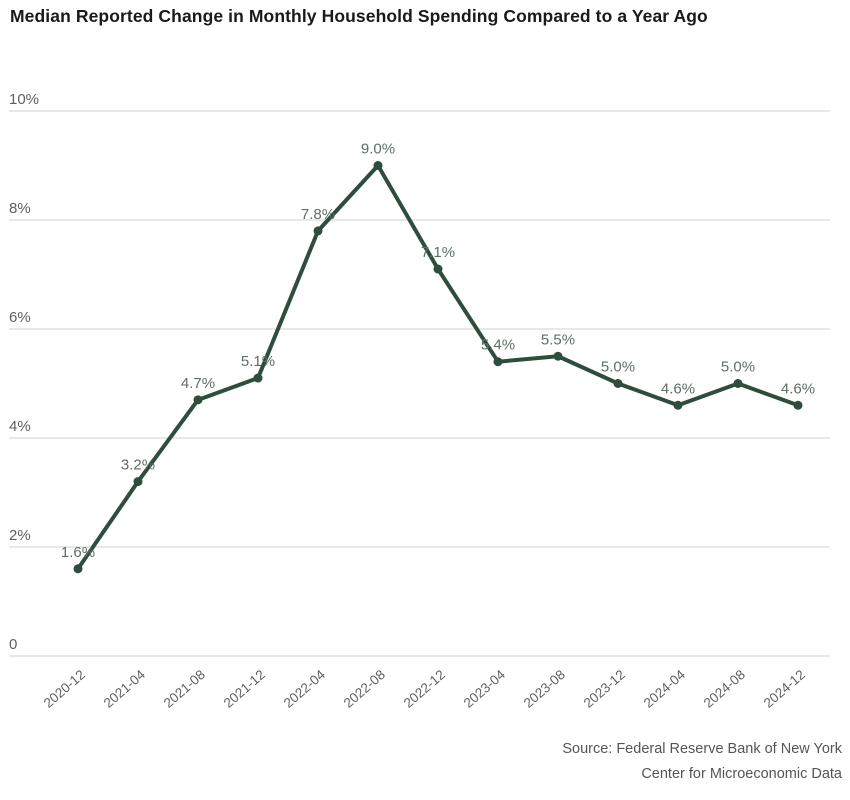  What do you see at coordinates (378, 149) in the screenshot?
I see `data-point-label: 9.0%` at bounding box center [378, 149].